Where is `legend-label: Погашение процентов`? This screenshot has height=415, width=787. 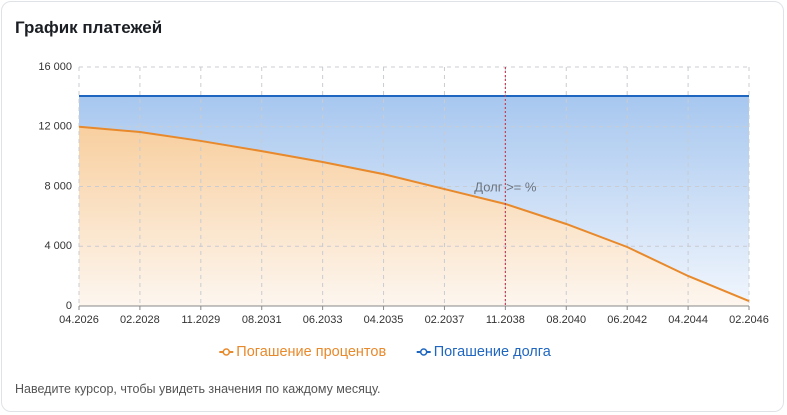 legend-label: Погашение процентов is located at coordinates (311, 352).